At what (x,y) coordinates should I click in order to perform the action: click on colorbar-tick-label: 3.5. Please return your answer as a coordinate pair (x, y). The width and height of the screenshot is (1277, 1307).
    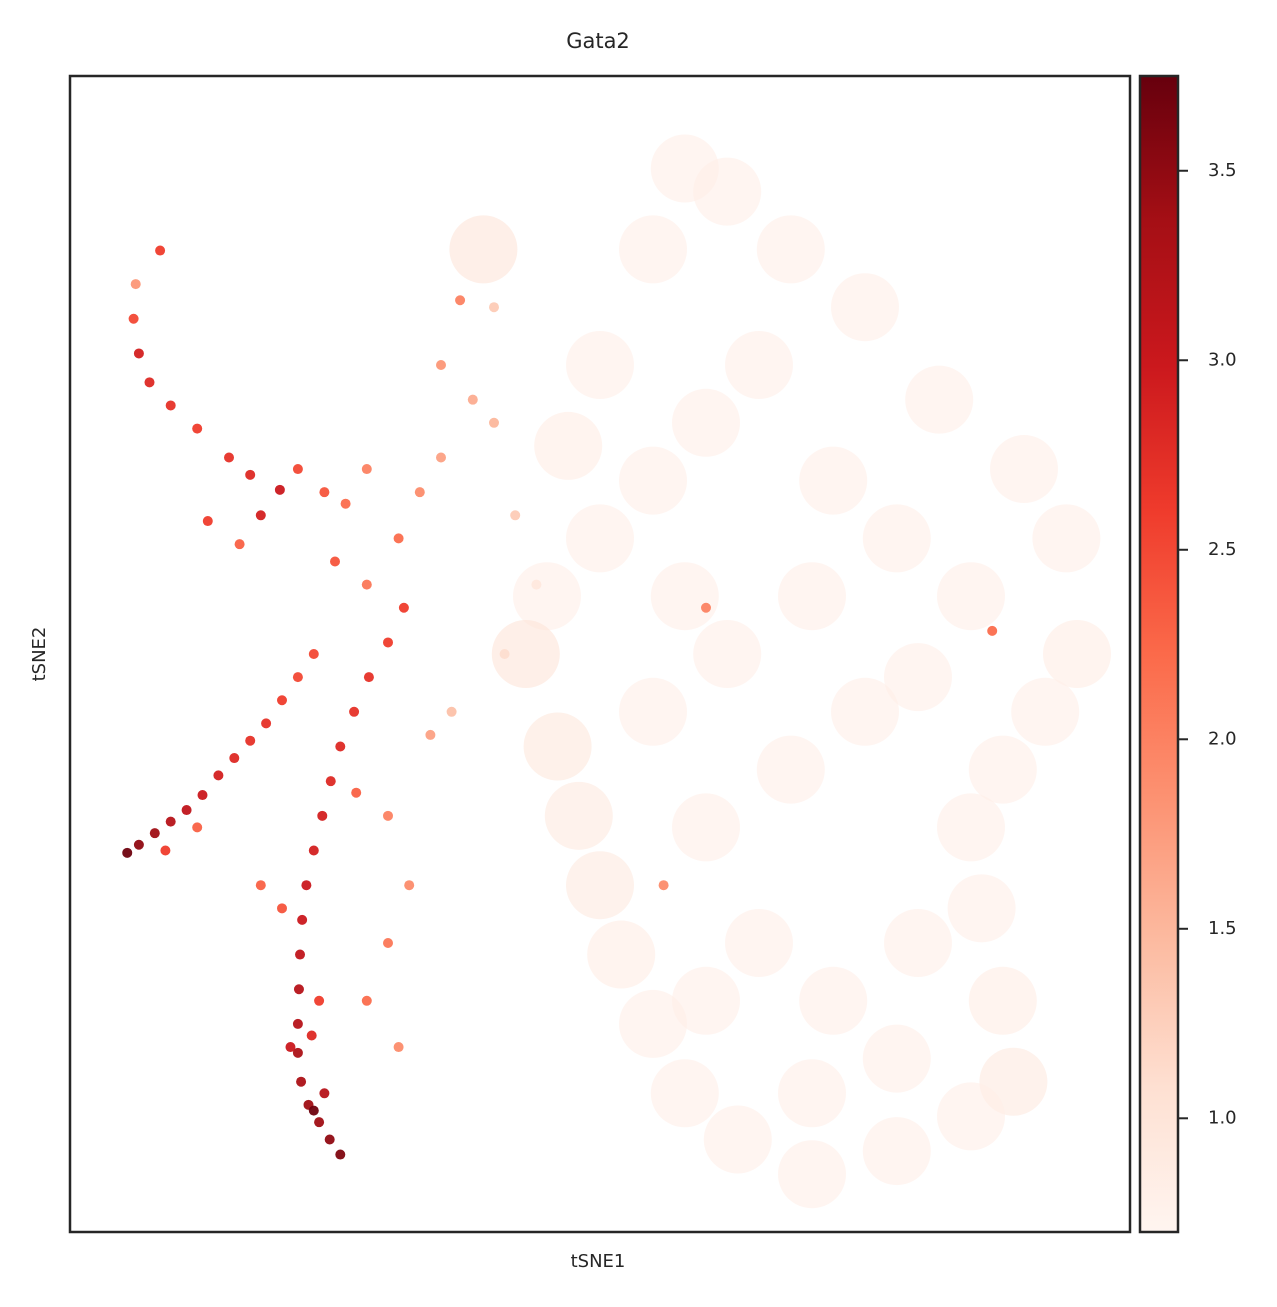
    Looking at the image, I should click on (1222, 170).